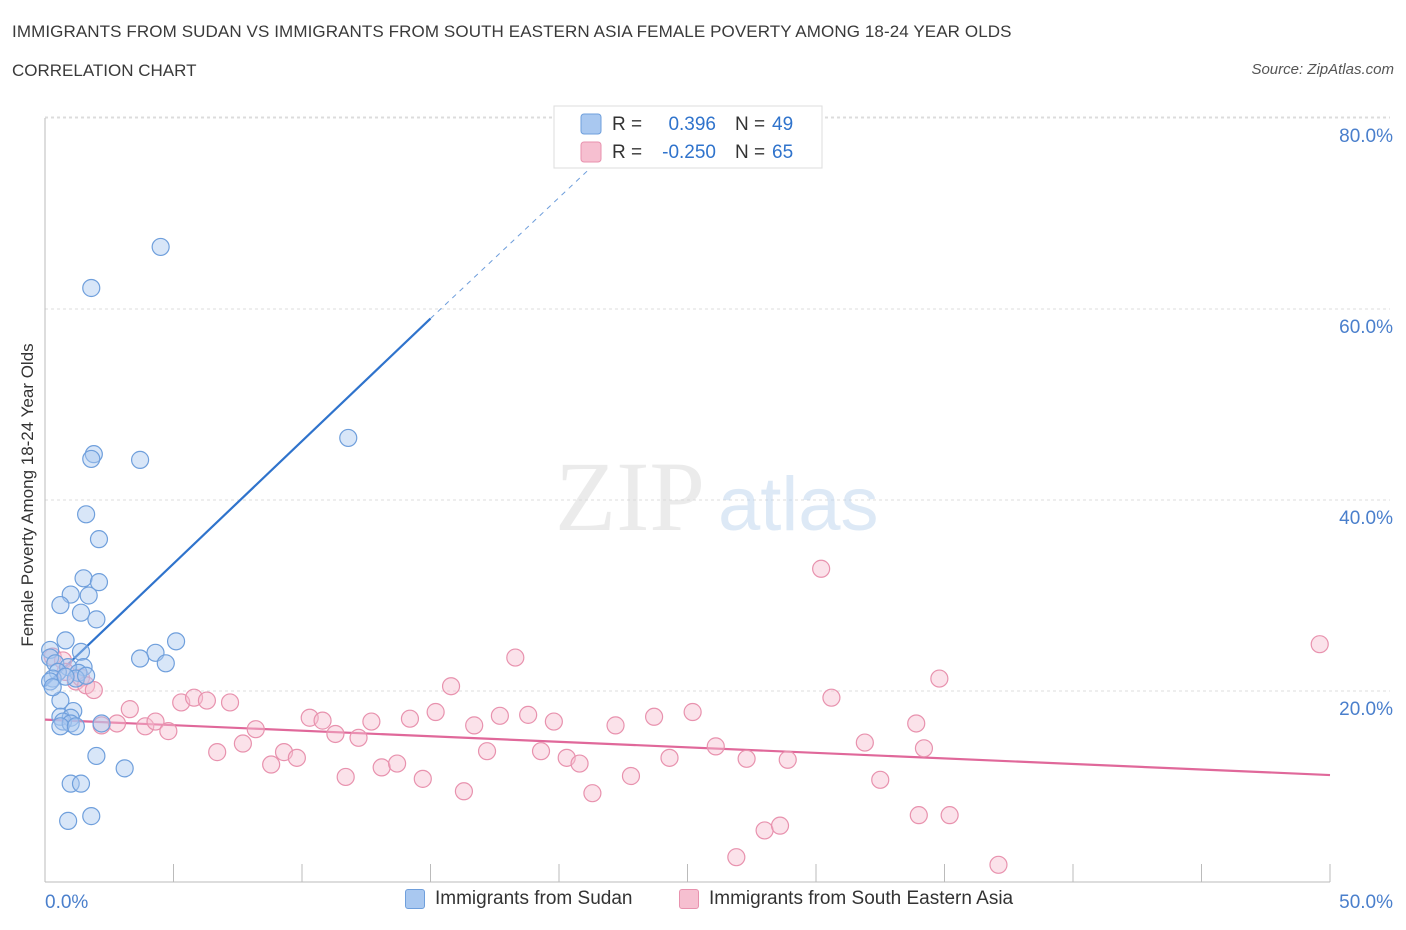 This screenshot has width=1406, height=930. I want to click on legend-r-value-sudan: 0.396, so click(692, 124).